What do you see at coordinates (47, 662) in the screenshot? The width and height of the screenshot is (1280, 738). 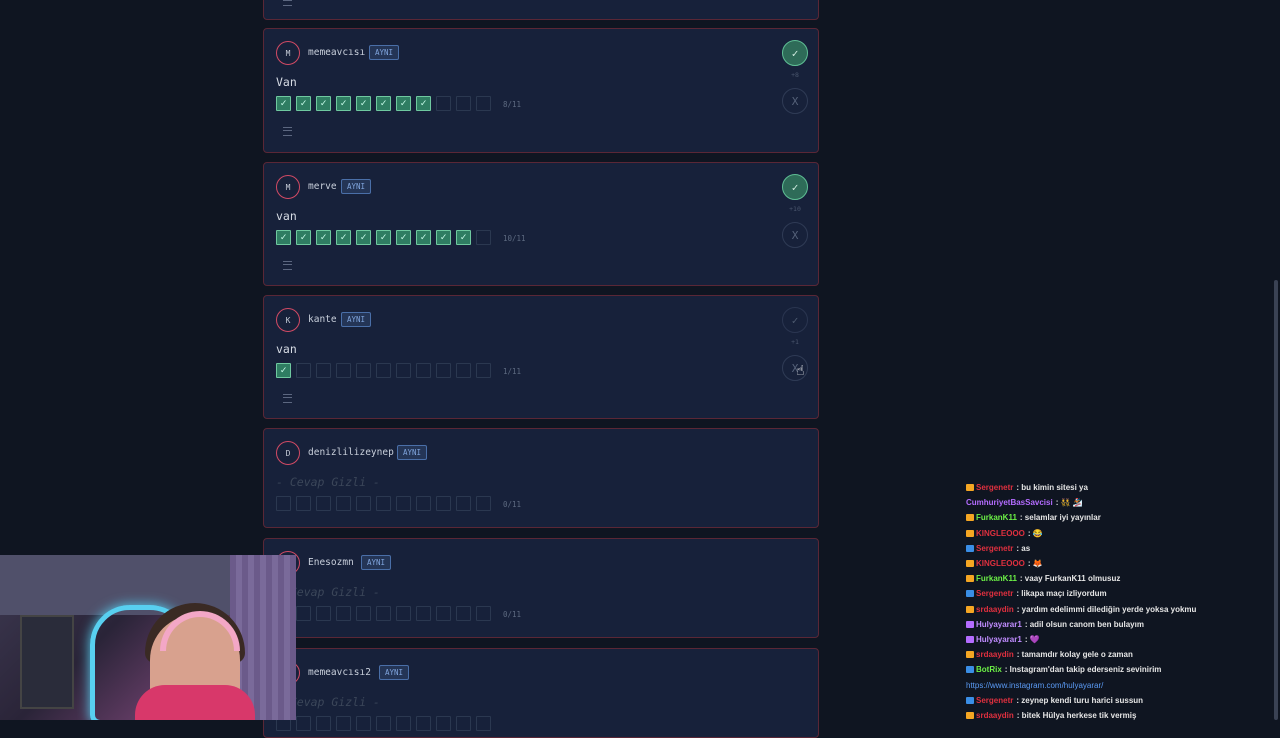 I see `webcam-shelf` at bounding box center [47, 662].